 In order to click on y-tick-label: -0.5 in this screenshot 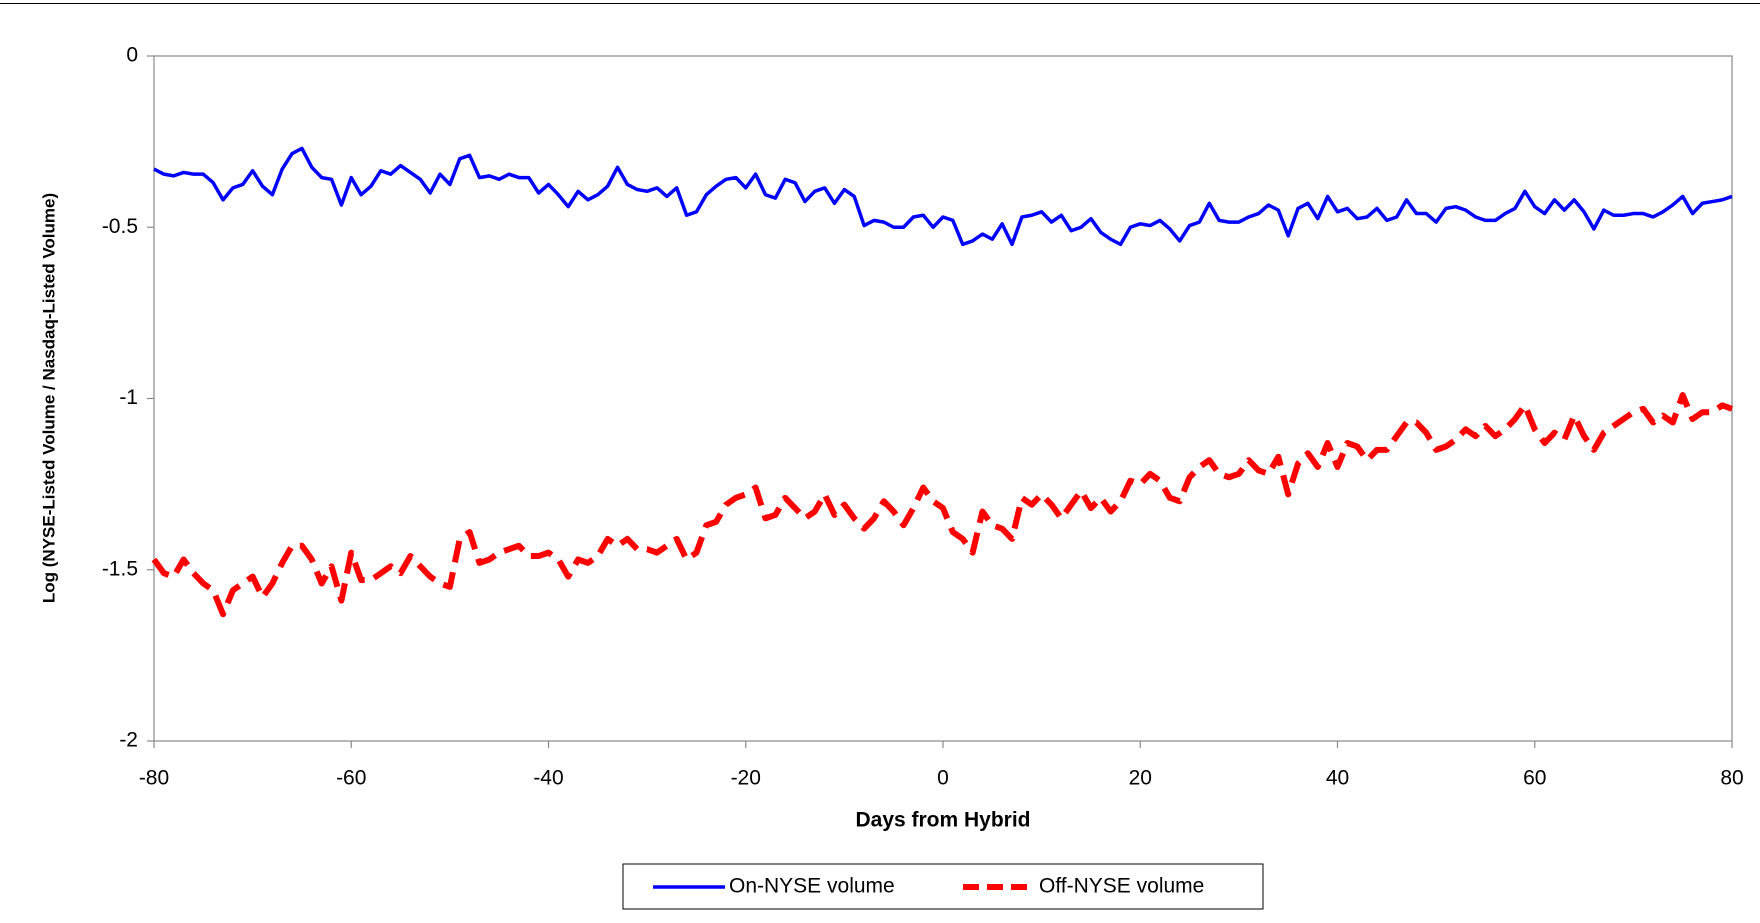, I will do `click(120, 226)`.